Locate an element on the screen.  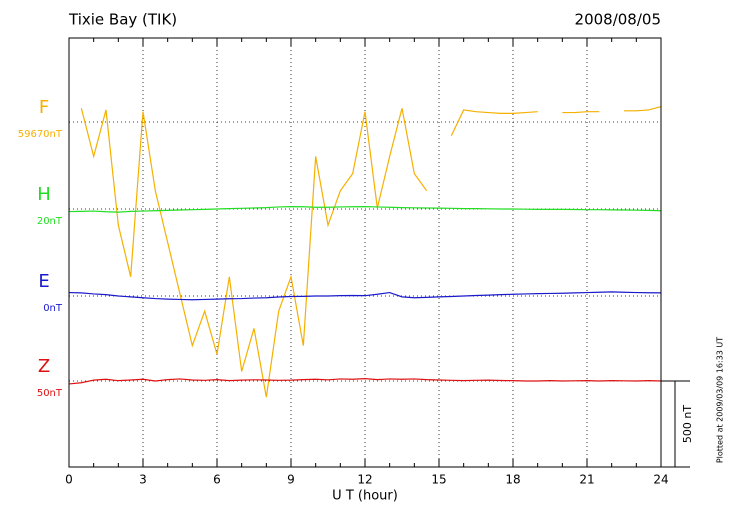
series-name: F is located at coordinates (44, 107).